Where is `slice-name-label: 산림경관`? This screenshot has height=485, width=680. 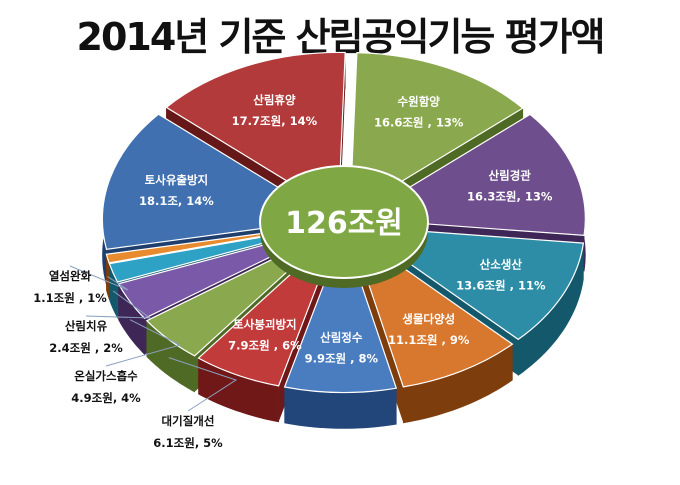 slice-name-label: 산림경관 is located at coordinates (510, 175).